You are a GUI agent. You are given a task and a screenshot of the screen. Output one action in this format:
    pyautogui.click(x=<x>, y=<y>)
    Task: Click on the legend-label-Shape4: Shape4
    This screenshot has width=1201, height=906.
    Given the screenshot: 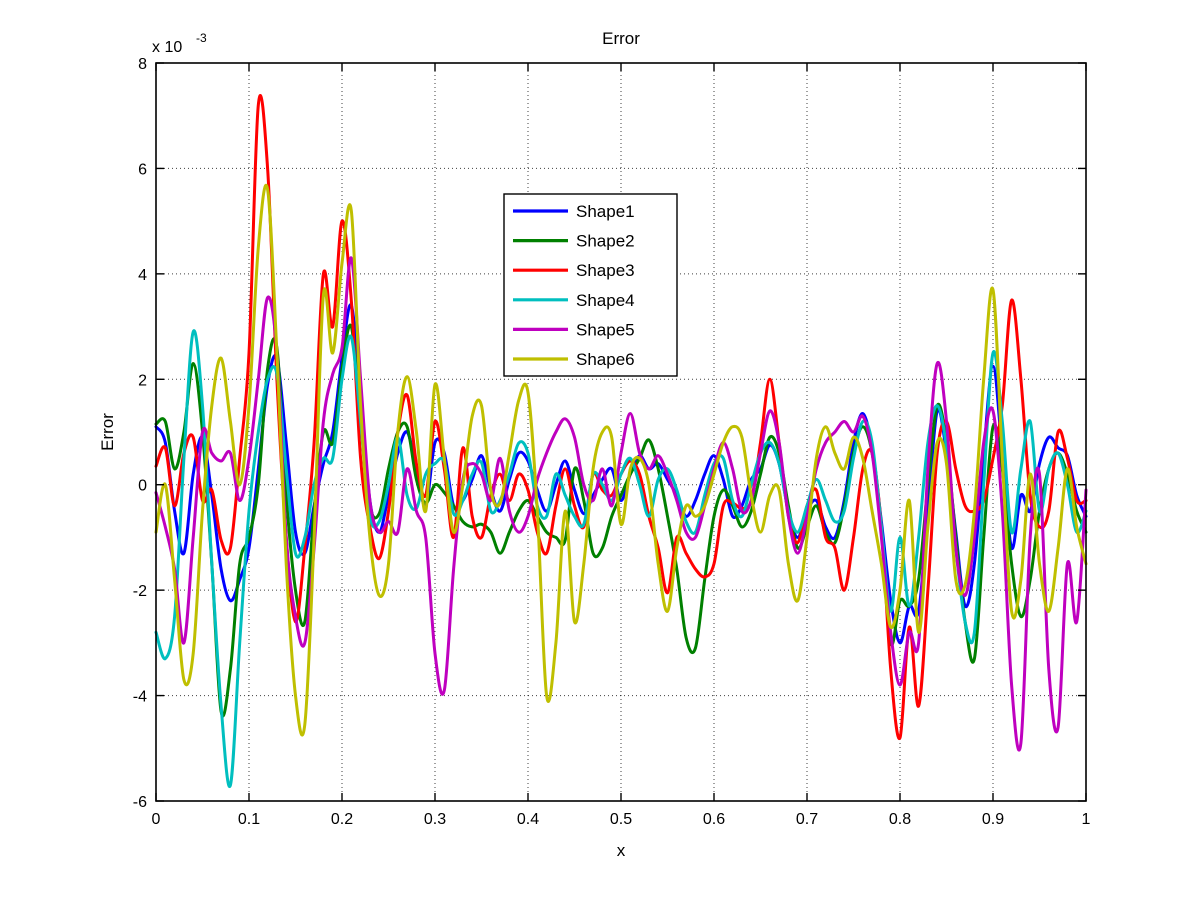 What is the action you would take?
    pyautogui.click(x=605, y=300)
    